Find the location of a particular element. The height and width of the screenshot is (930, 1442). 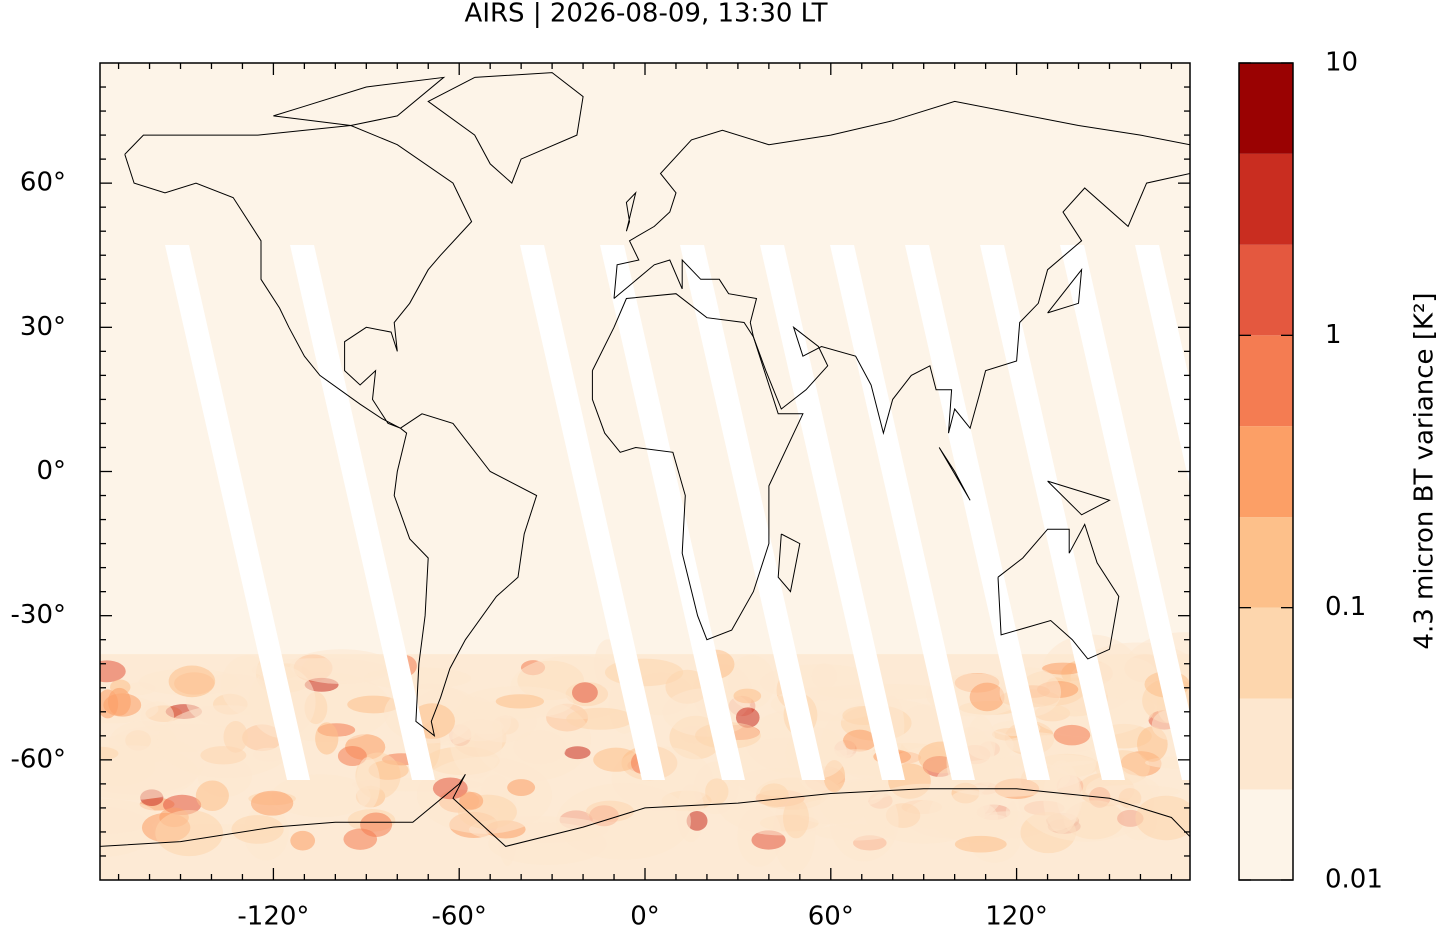

x-tick-label: 60° is located at coordinates (831, 916).